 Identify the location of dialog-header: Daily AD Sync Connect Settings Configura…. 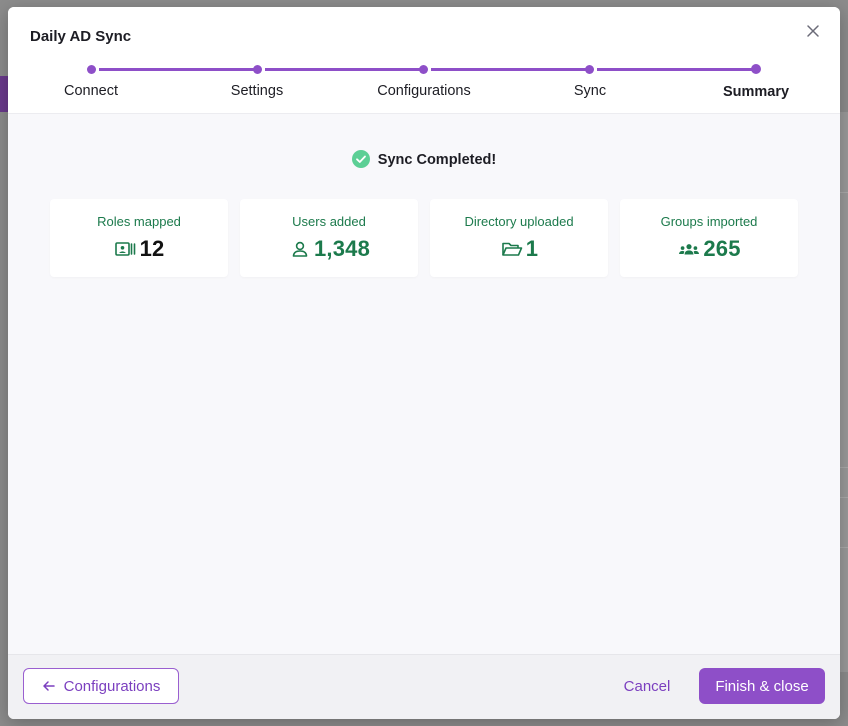
(424, 60).